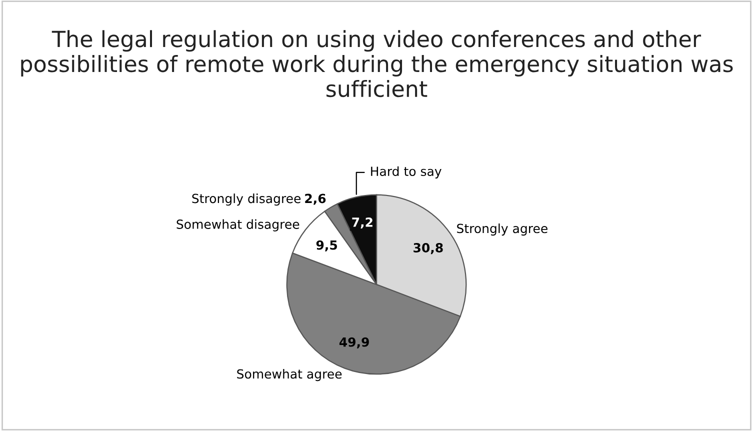  What do you see at coordinates (362, 223) in the screenshot?
I see `data-label: 7,2` at bounding box center [362, 223].